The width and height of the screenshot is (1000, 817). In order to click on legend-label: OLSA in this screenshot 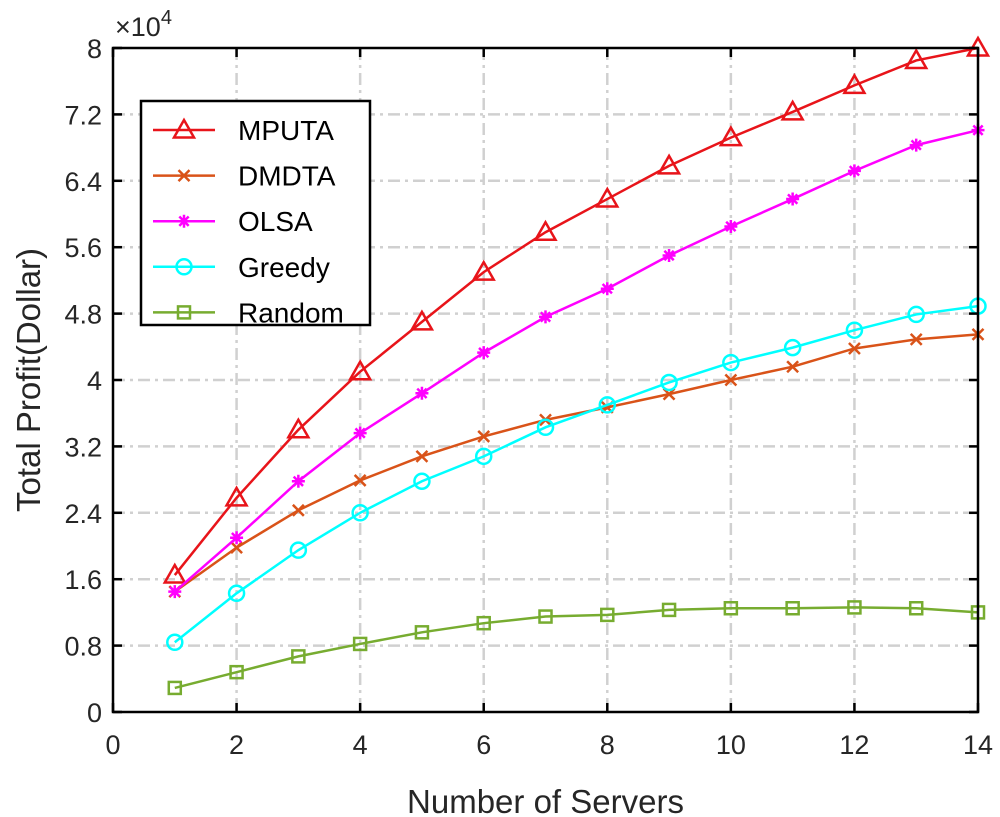, I will do `click(275, 221)`.